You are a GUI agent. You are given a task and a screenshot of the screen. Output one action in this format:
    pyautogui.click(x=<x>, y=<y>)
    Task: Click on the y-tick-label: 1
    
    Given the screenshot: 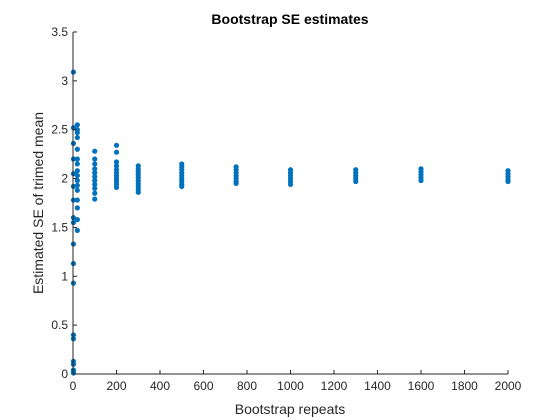 What is the action you would take?
    pyautogui.click(x=64, y=276)
    